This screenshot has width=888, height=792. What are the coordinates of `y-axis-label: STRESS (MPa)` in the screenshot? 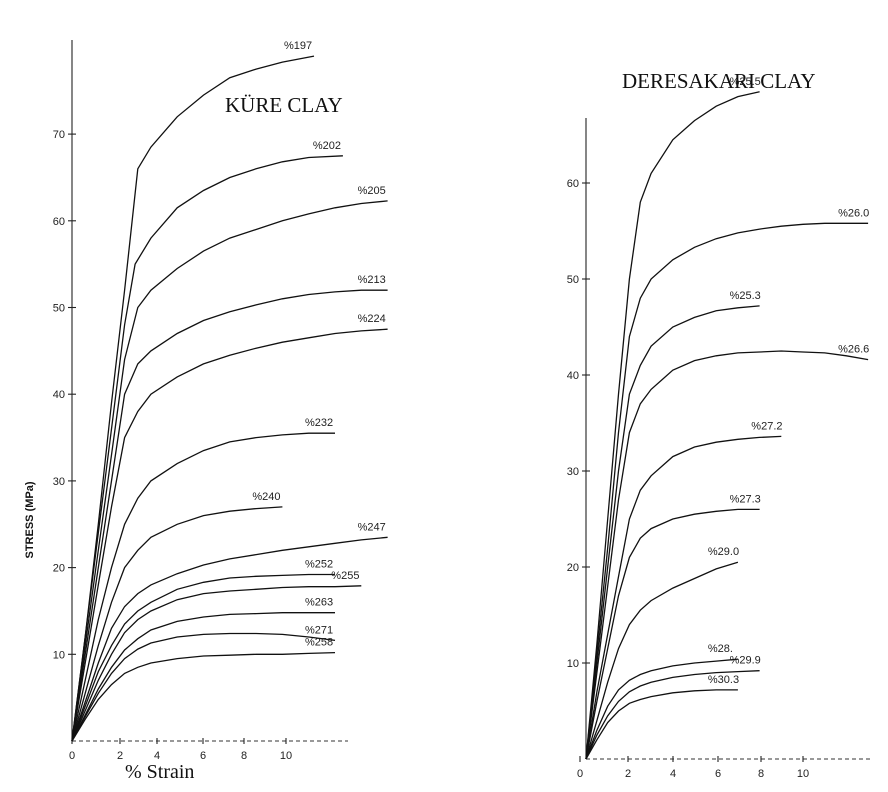 It's located at (30, 519).